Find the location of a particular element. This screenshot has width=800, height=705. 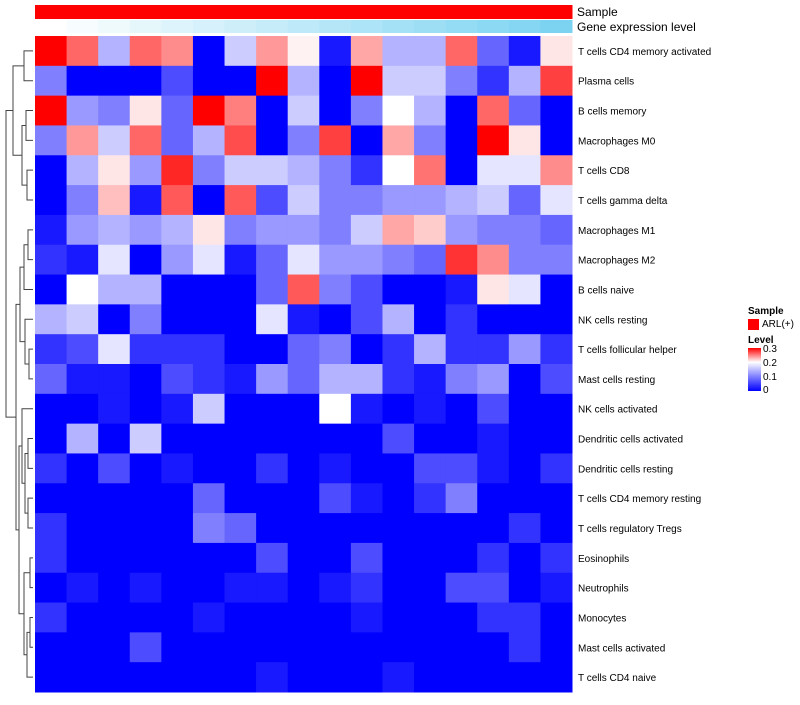

row-label: T cells gamma delta is located at coordinates (623, 201).